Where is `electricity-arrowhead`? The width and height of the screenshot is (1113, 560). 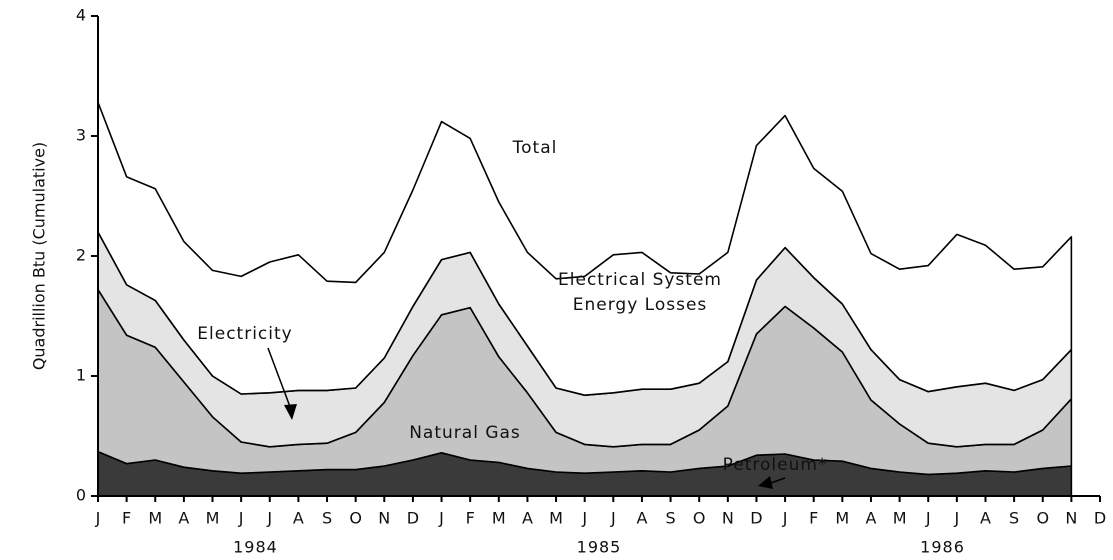 electricity-arrowhead is located at coordinates (290, 412).